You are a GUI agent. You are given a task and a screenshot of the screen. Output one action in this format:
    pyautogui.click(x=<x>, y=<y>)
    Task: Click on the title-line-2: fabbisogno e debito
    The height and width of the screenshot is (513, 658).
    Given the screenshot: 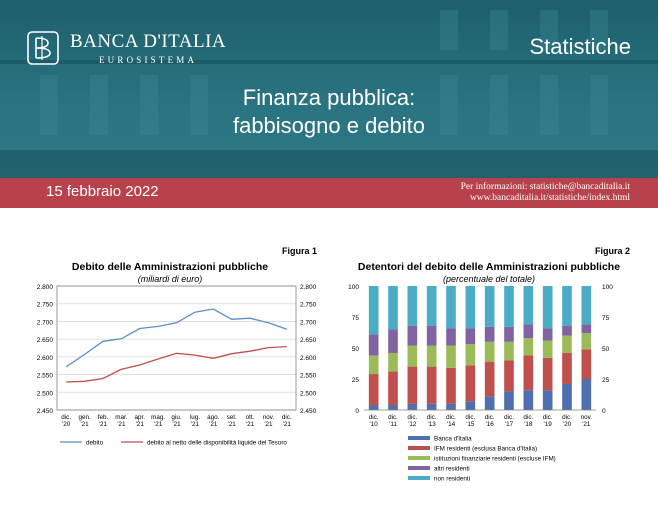 What is the action you would take?
    pyautogui.click(x=329, y=125)
    